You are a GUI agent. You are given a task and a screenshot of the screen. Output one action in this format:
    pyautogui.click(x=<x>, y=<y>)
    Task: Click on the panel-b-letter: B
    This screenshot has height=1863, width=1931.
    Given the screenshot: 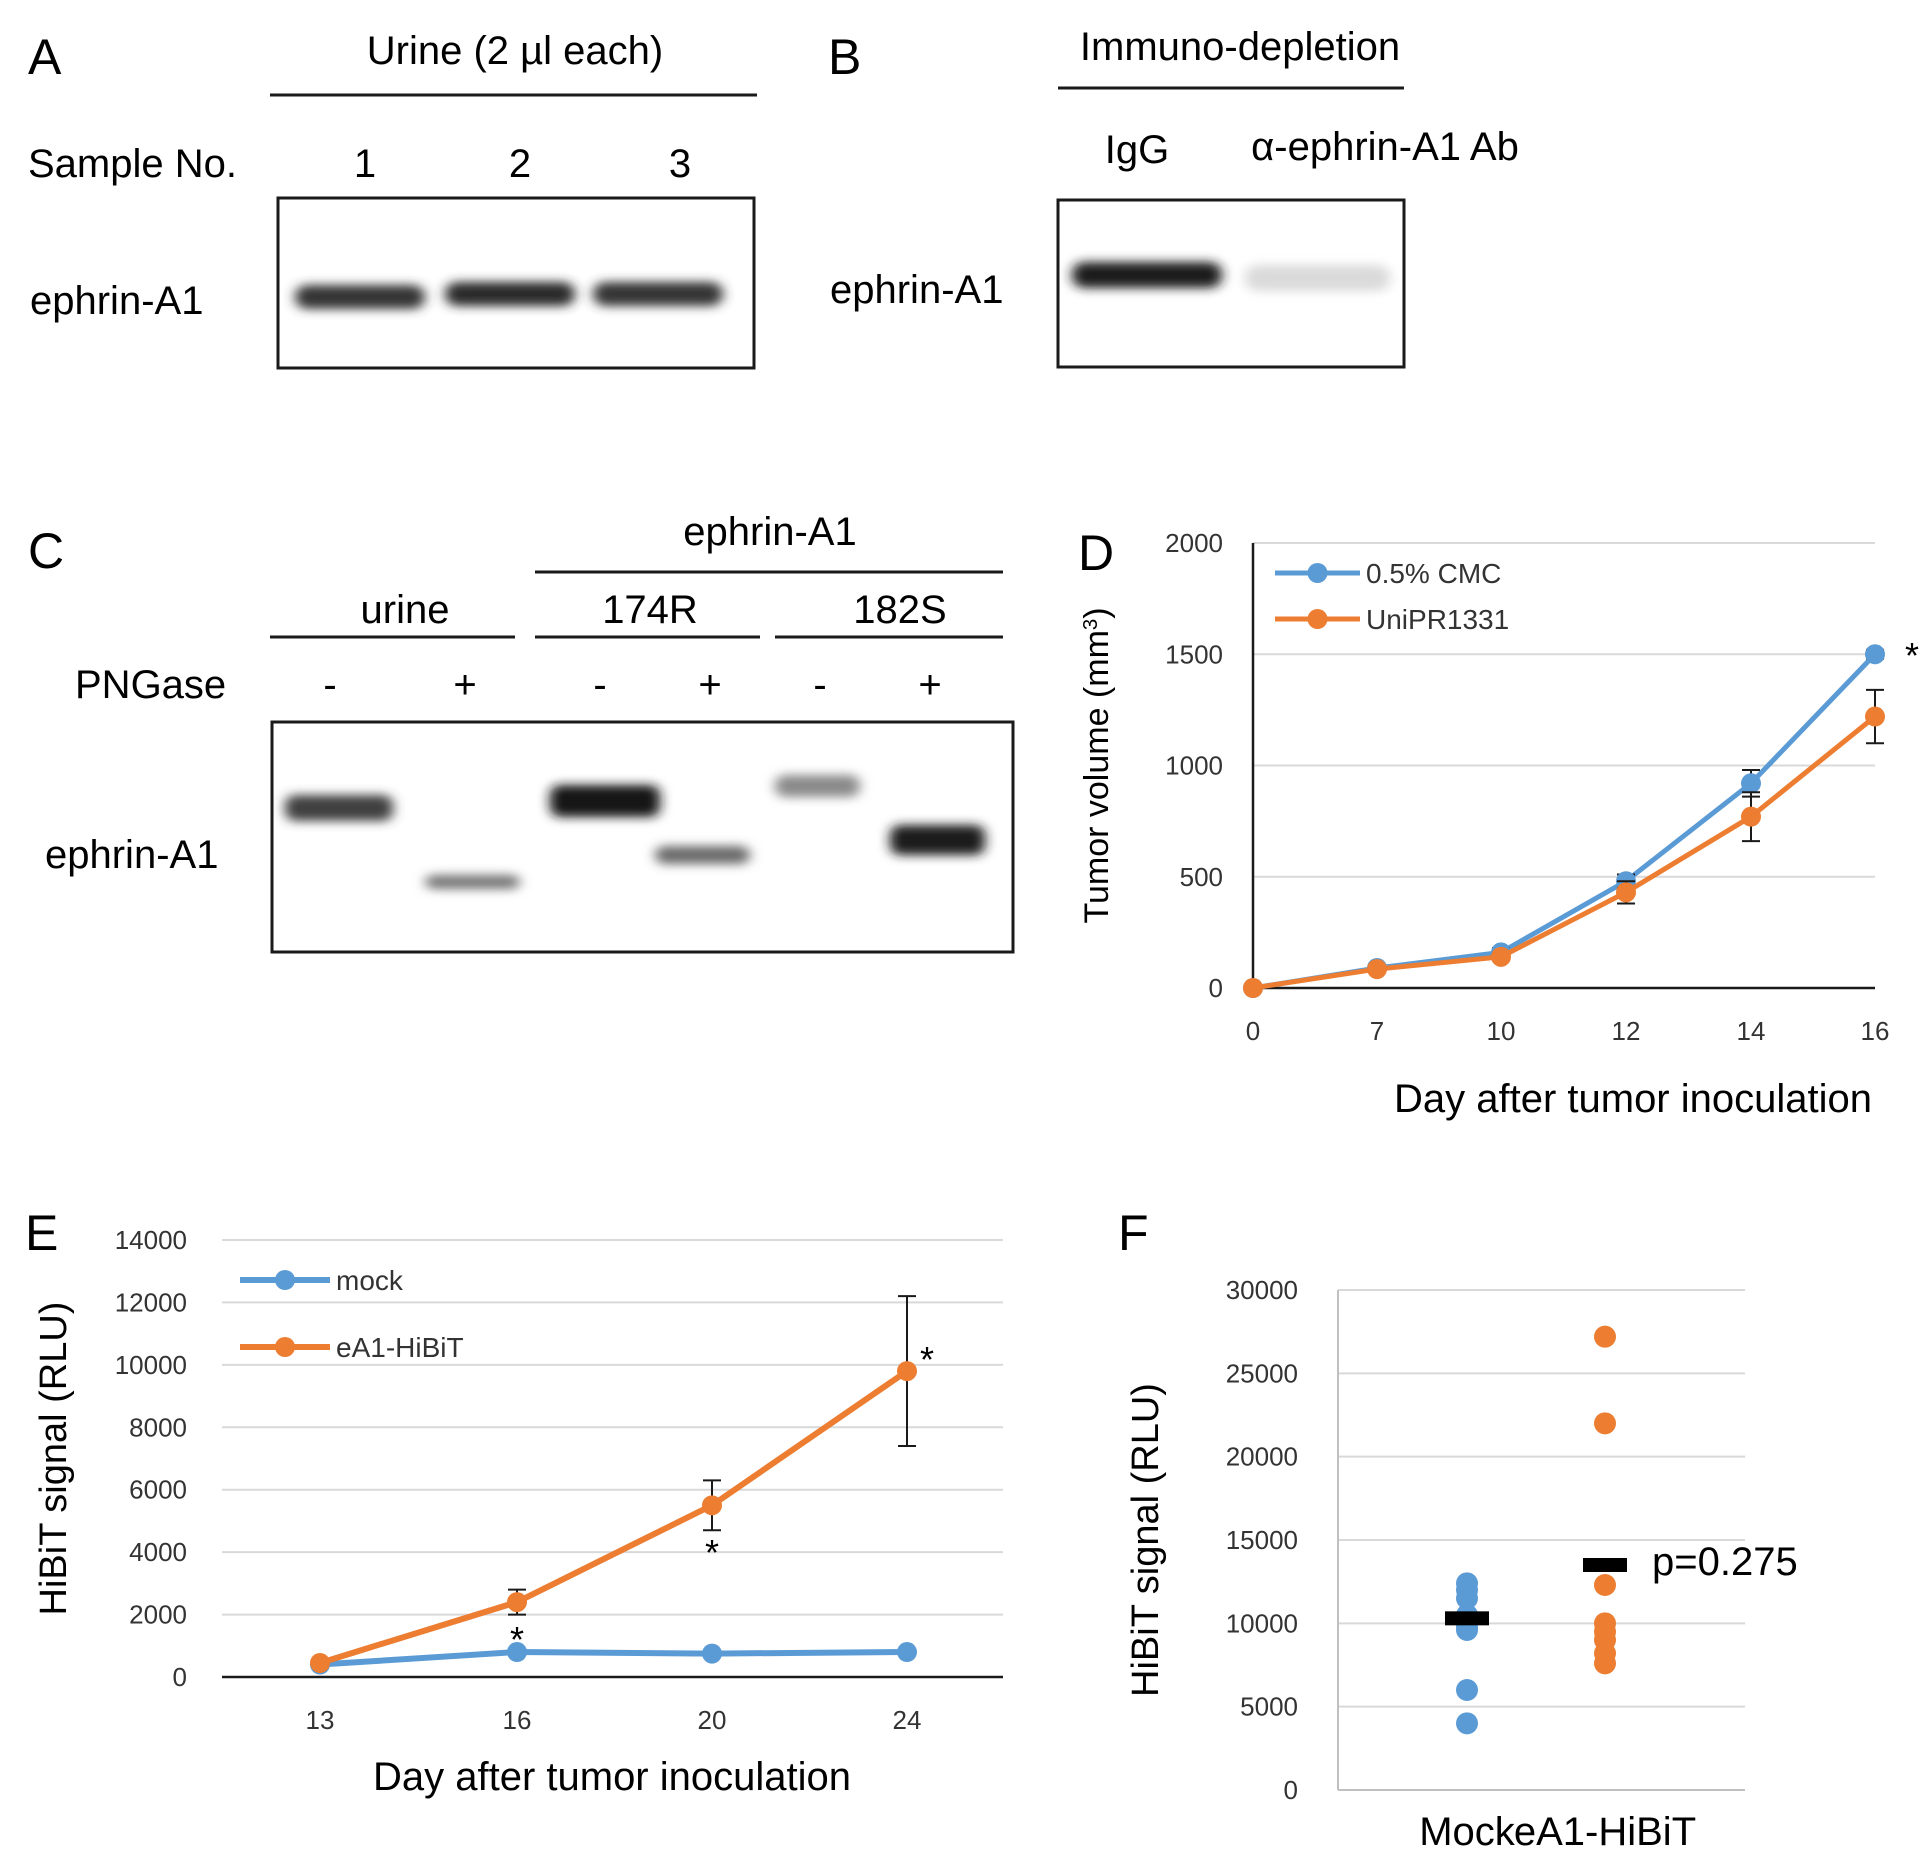 What is the action you would take?
    pyautogui.click(x=844, y=57)
    